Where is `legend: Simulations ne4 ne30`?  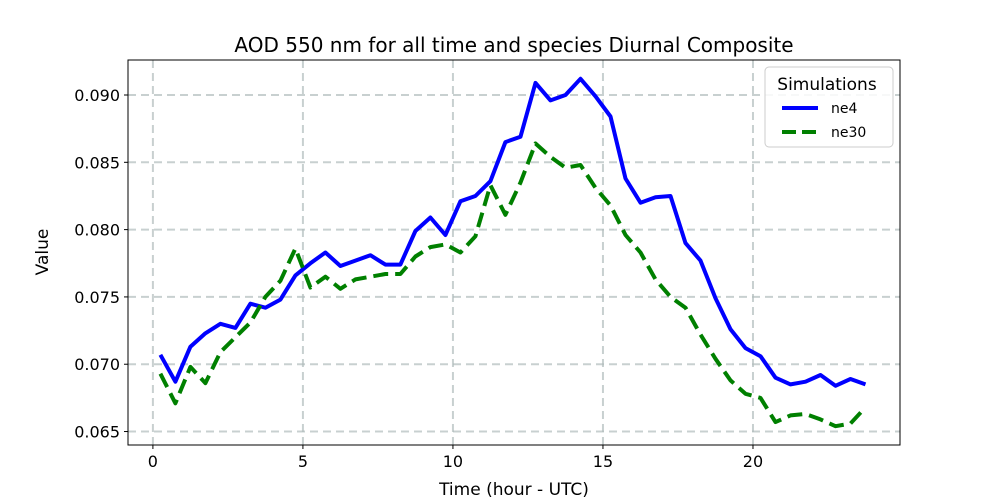 legend: Simulations ne4 ne30 is located at coordinates (829, 107).